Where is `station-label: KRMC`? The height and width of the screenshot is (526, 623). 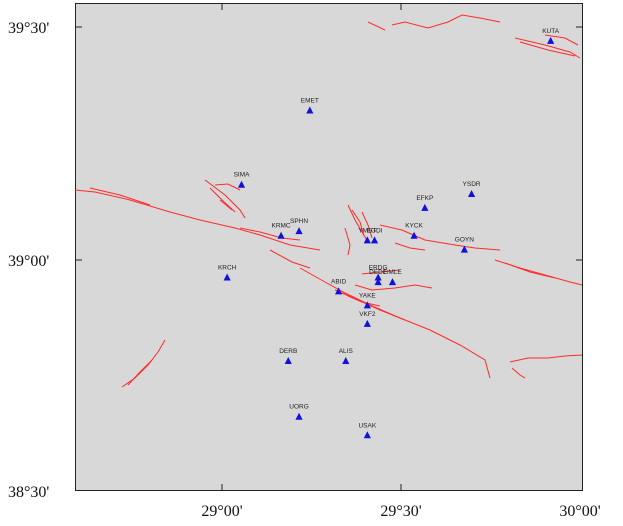
station-label: KRMC is located at coordinates (280, 226).